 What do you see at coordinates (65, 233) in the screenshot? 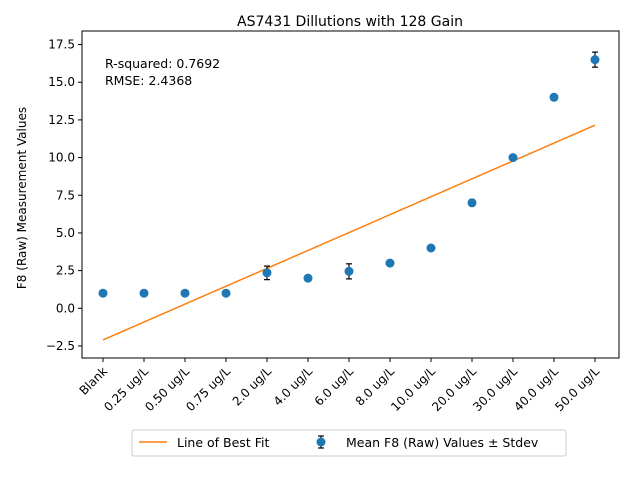
I see `y-tick-label: 5.0` at bounding box center [65, 233].